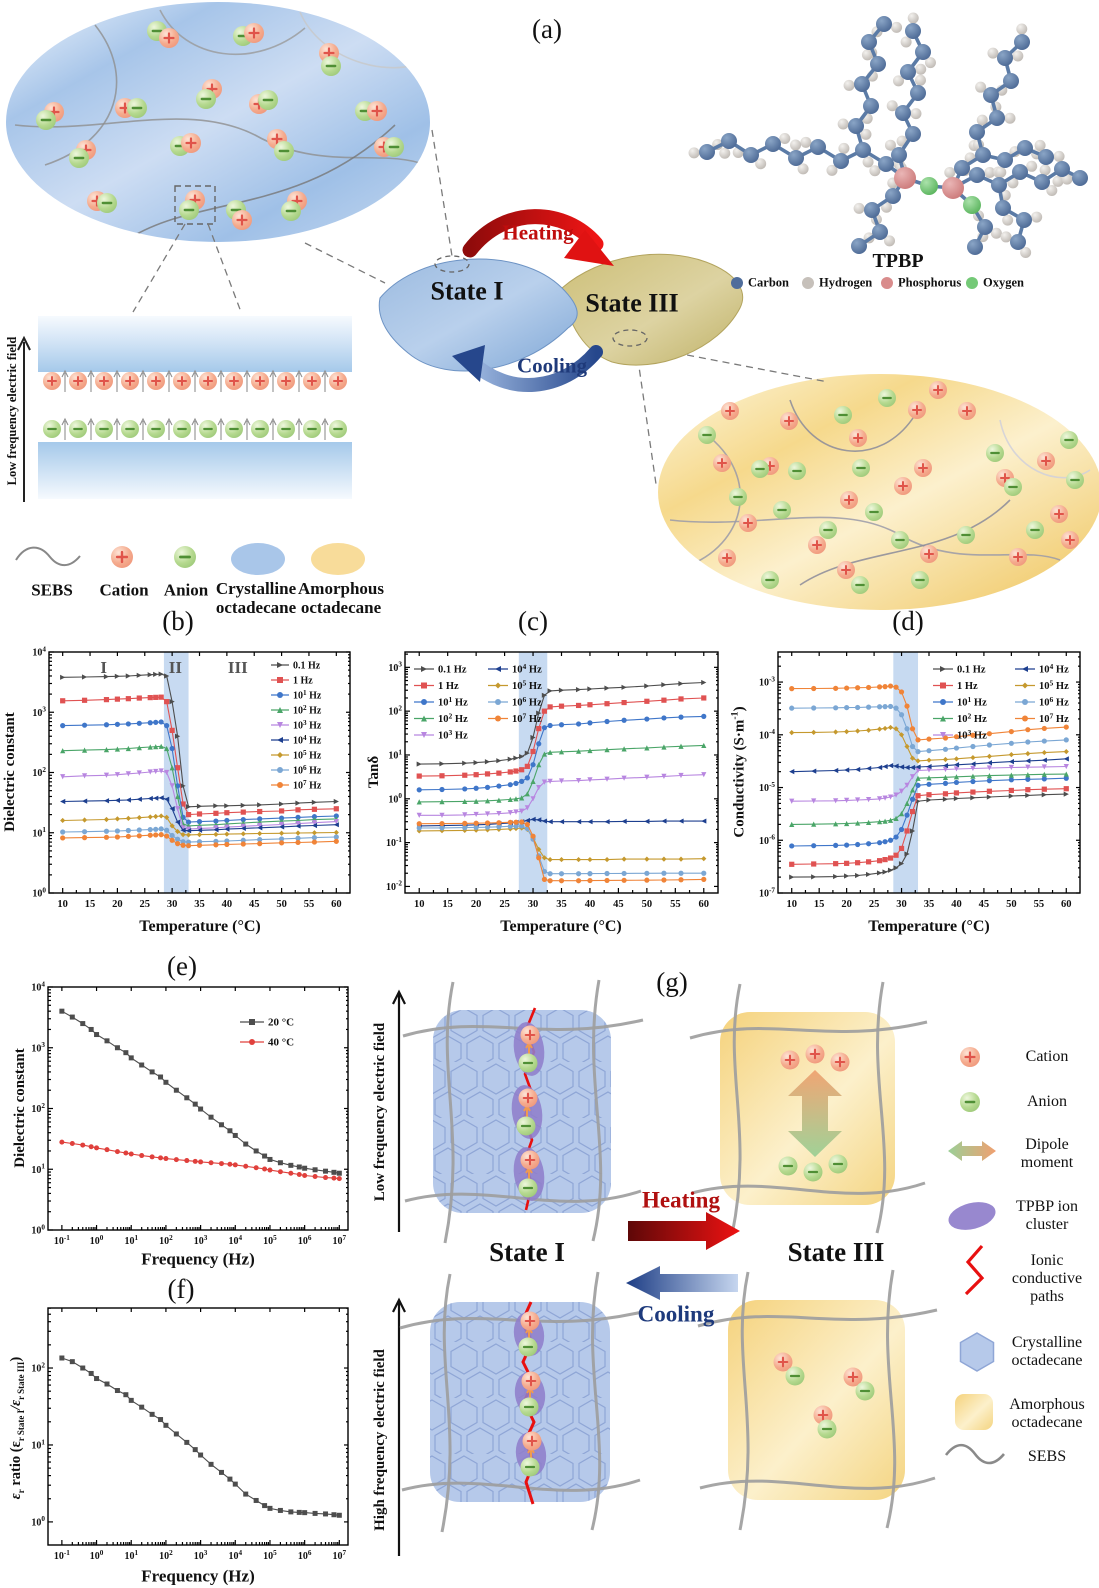 Image resolution: width=1099 pixels, height=1588 pixels. Describe the element at coordinates (887, 283) in the screenshot. I see `phosphorus-atom-icon` at that location.